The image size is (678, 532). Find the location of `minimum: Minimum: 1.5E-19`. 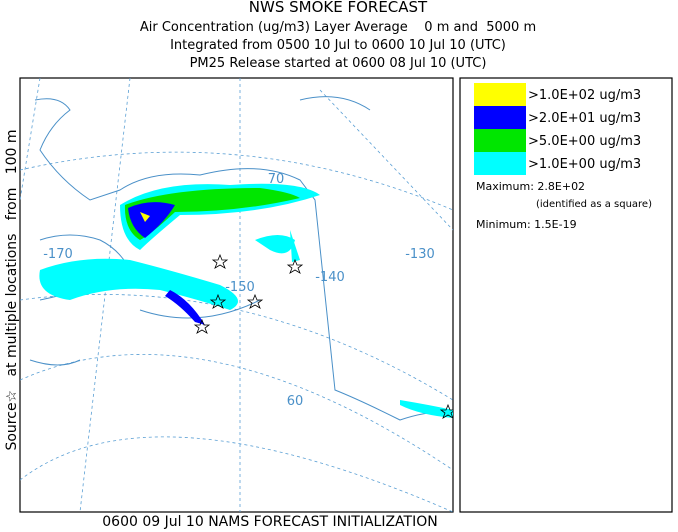

minimum: Minimum: 1.5E-19 is located at coordinates (526, 224).